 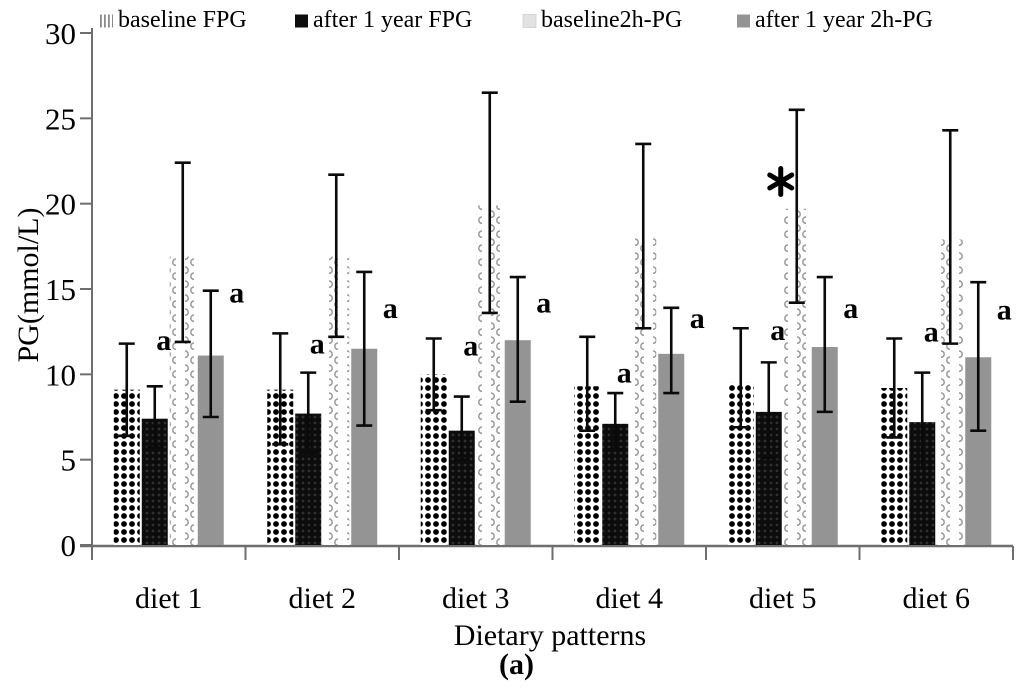 I want to click on legend-label-gray: after 1 year 2h-PG, so click(x=844, y=20).